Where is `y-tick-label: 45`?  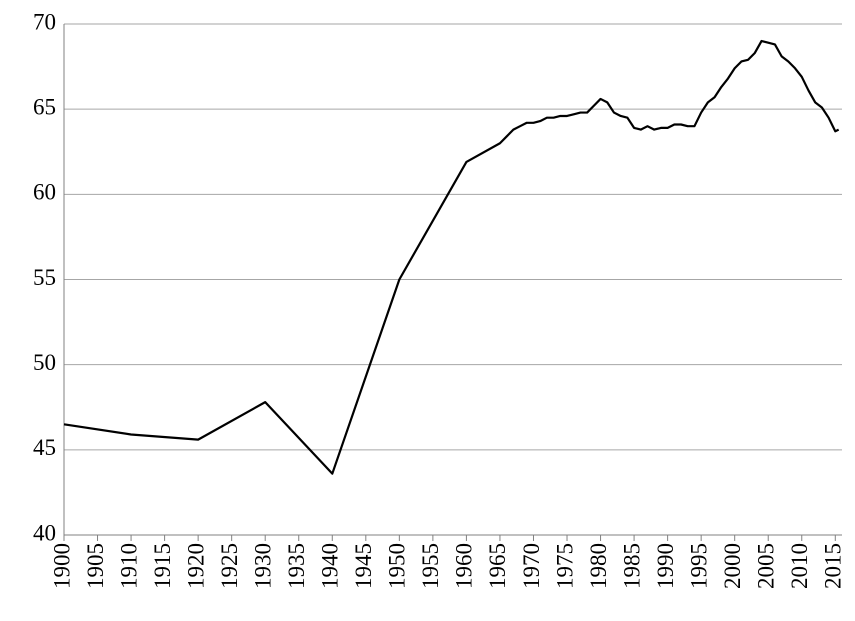
y-tick-label: 45 is located at coordinates (44, 447).